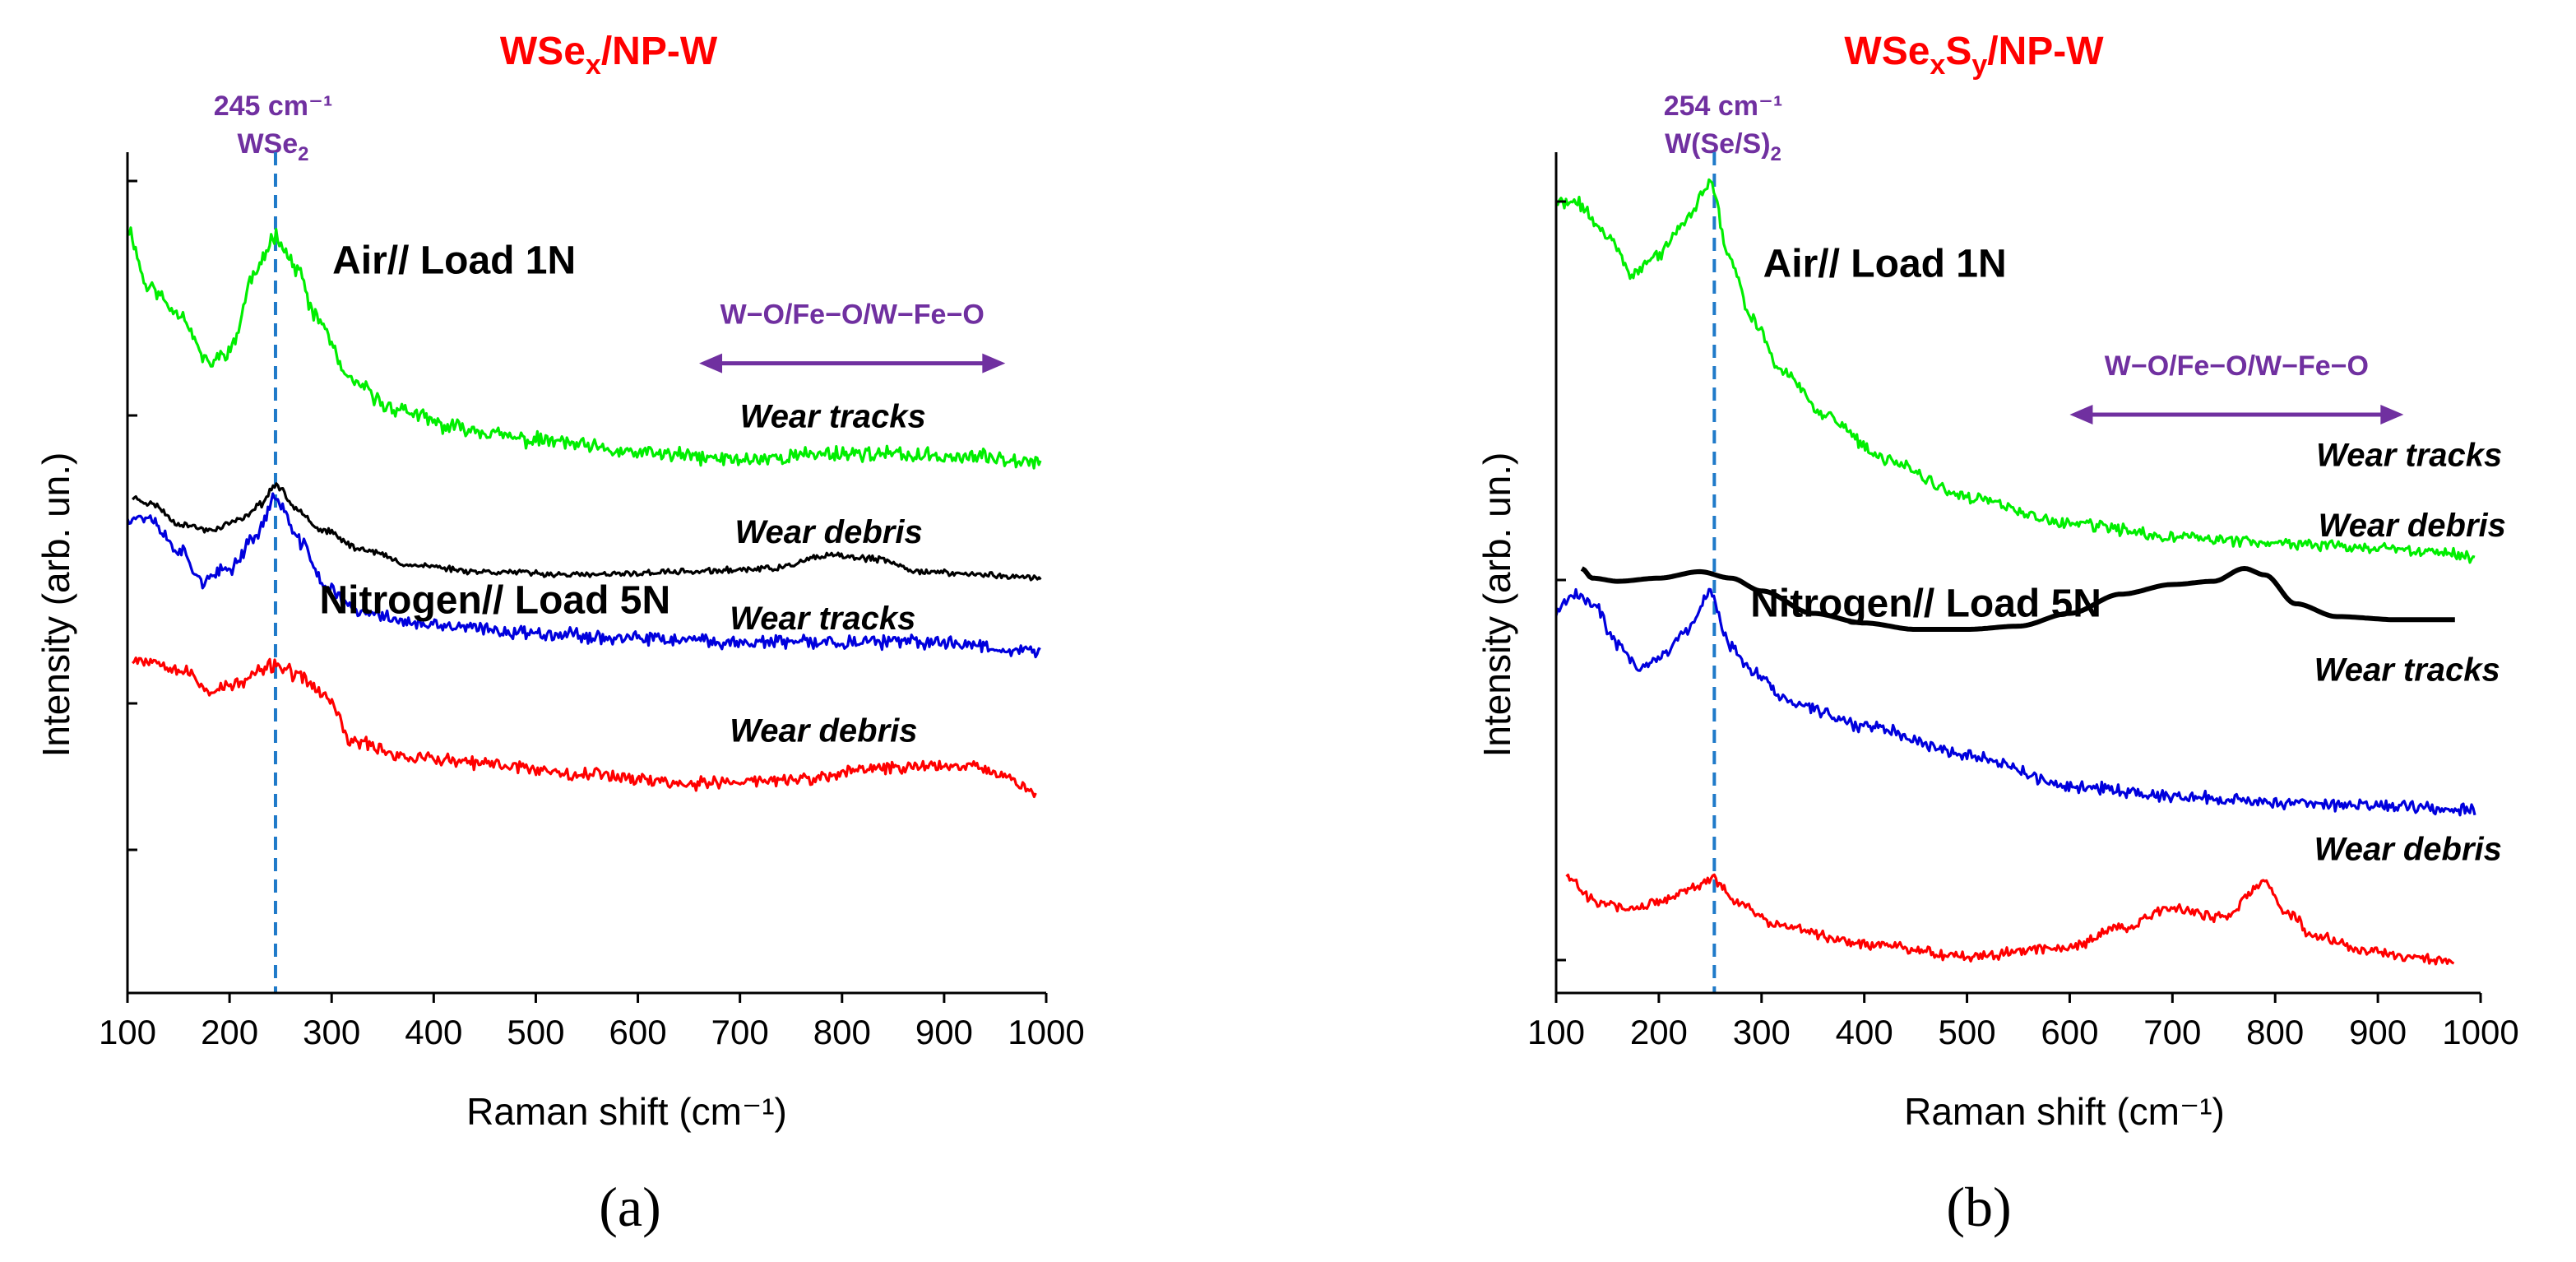 The width and height of the screenshot is (2576, 1262). What do you see at coordinates (1974, 55) in the screenshot?
I see `panel-b-title: WSexSy/NP-W` at bounding box center [1974, 55].